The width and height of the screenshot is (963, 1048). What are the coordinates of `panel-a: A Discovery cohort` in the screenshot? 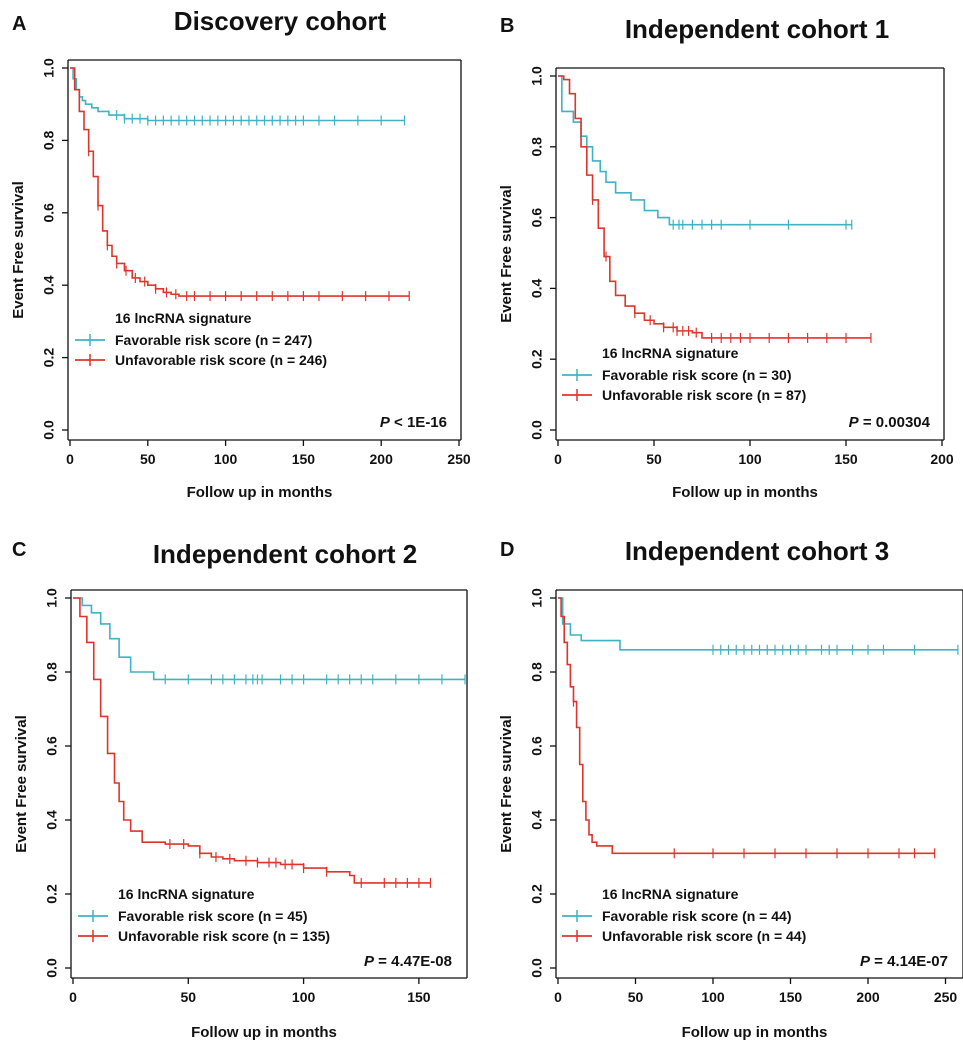 It's located at (199, 21).